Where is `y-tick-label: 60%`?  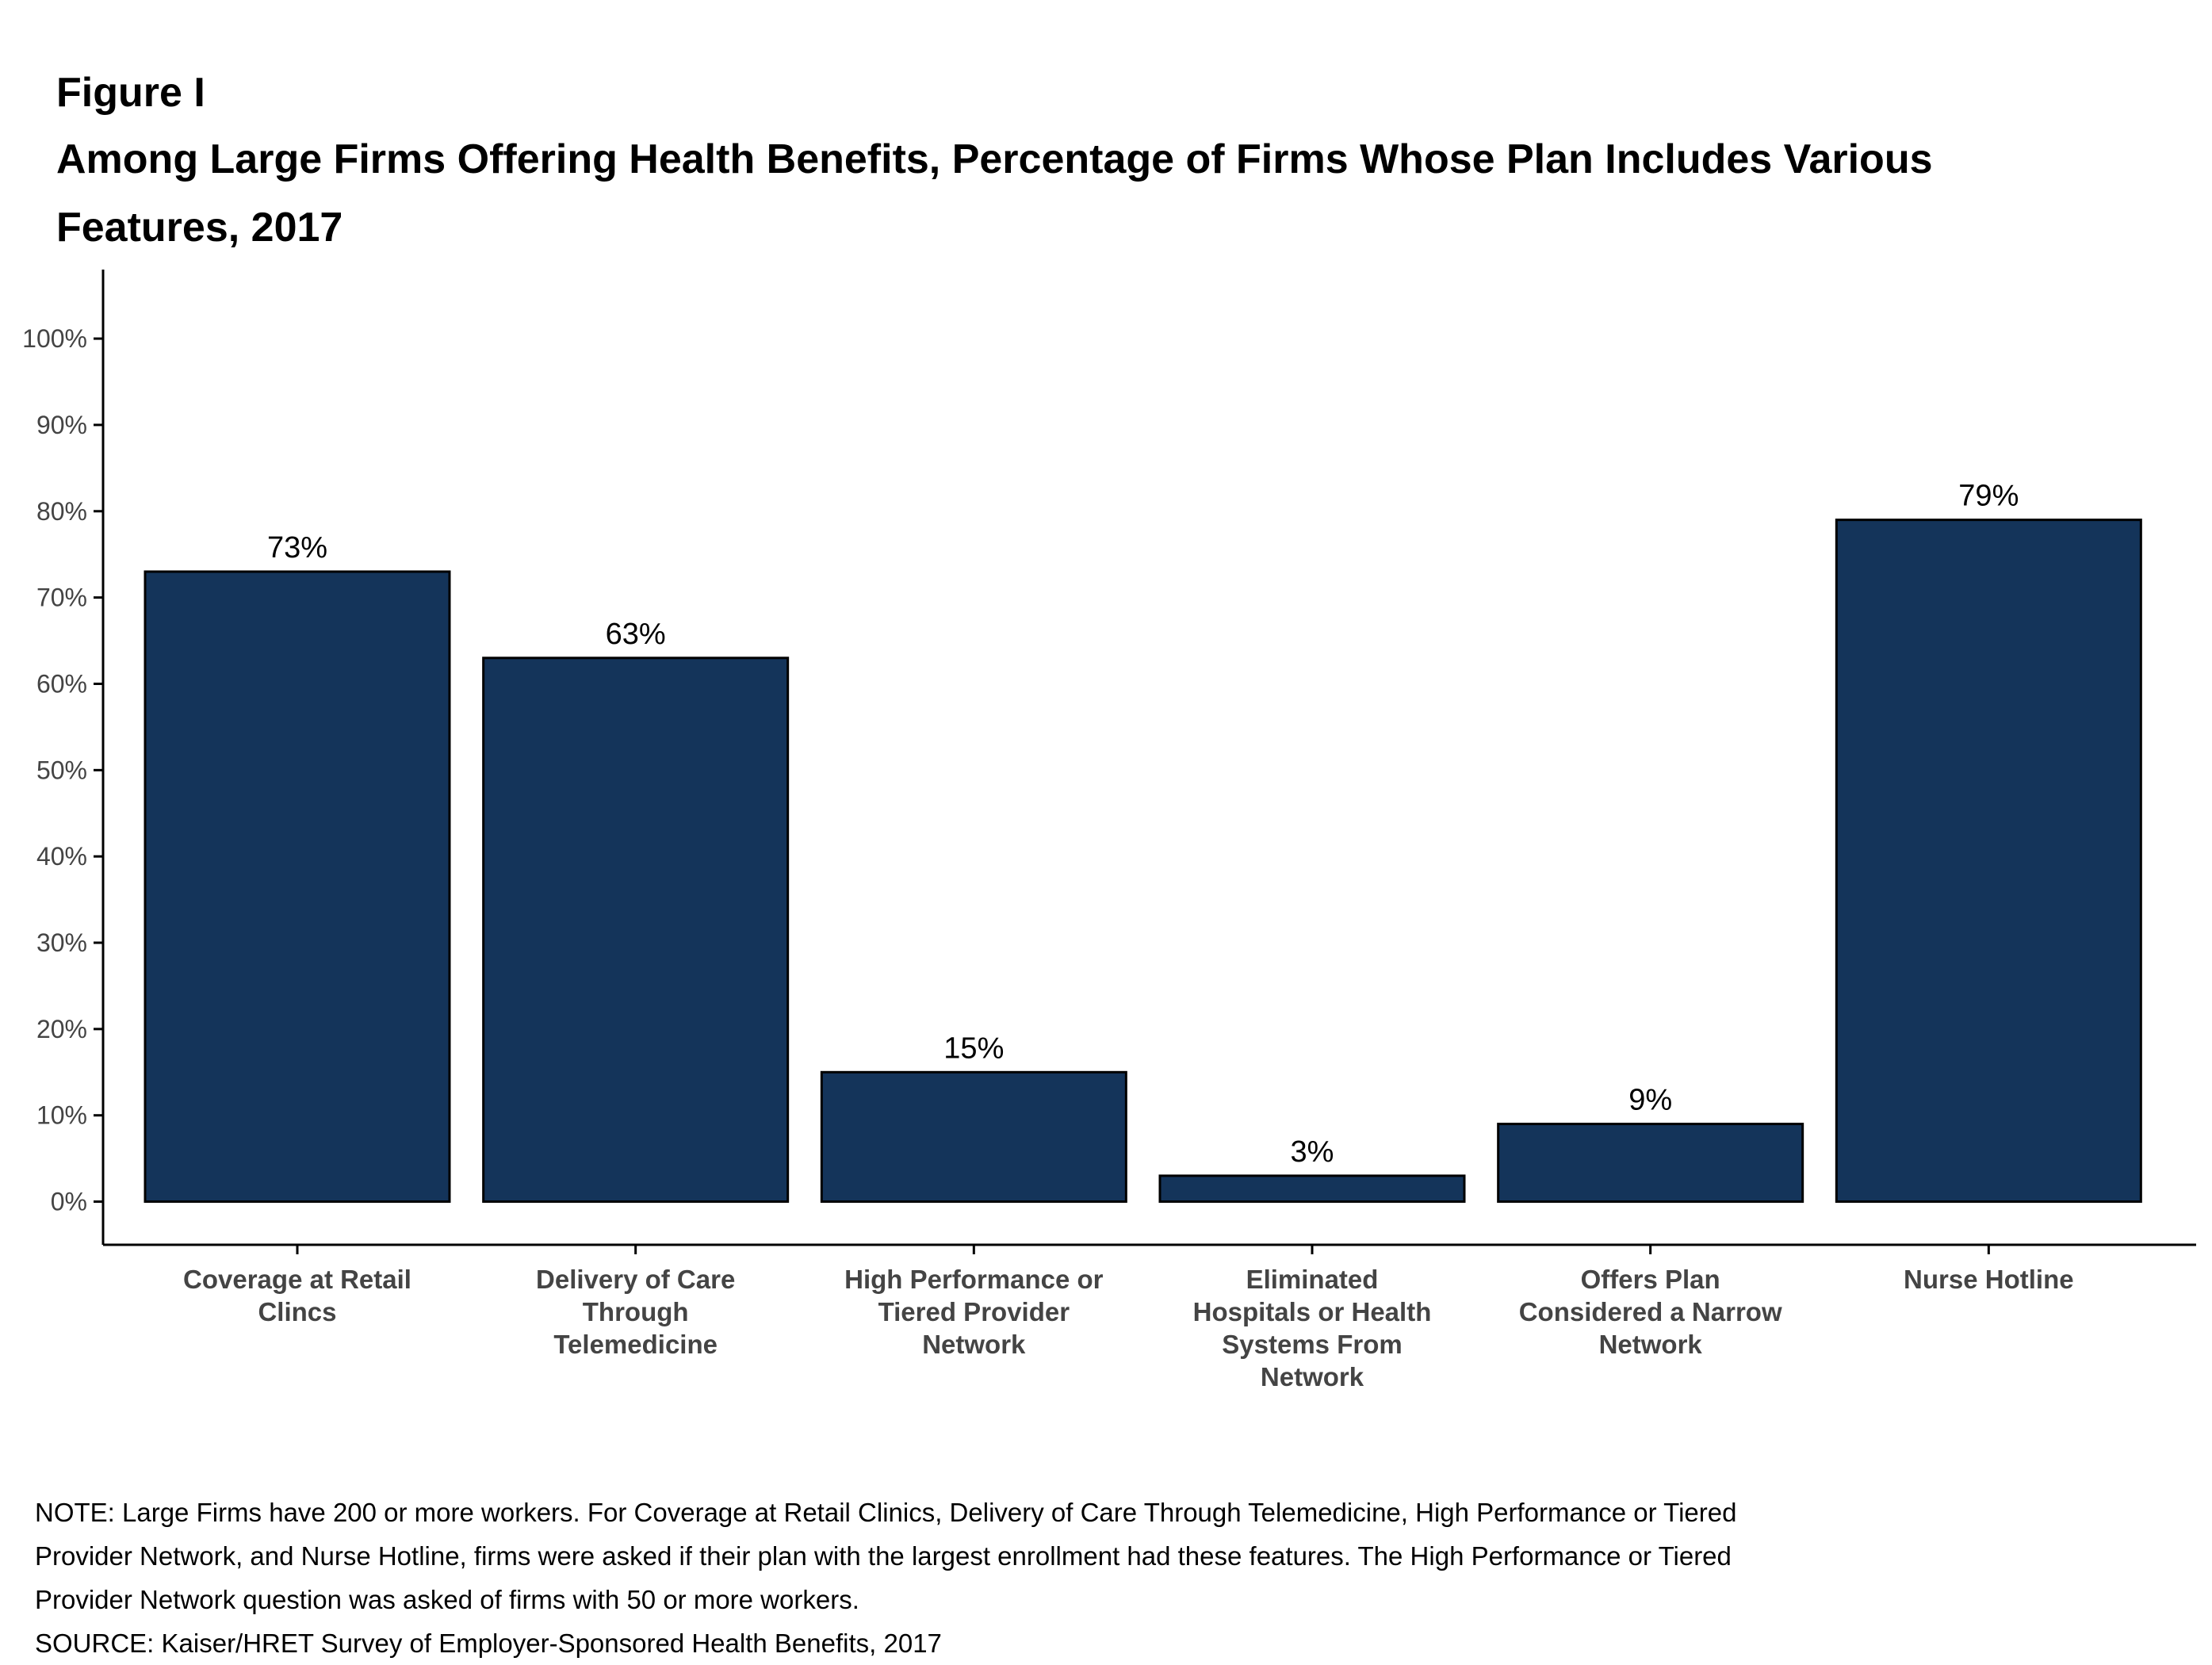
y-tick-label: 60% is located at coordinates (61, 683).